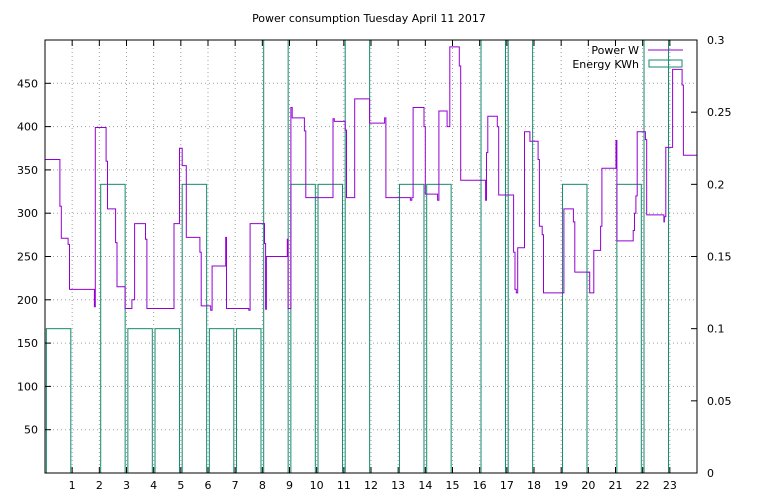 This screenshot has height=500, width=768. Describe the element at coordinates (716, 184) in the screenshot. I see `y-right-tick-label: 0.2` at that location.